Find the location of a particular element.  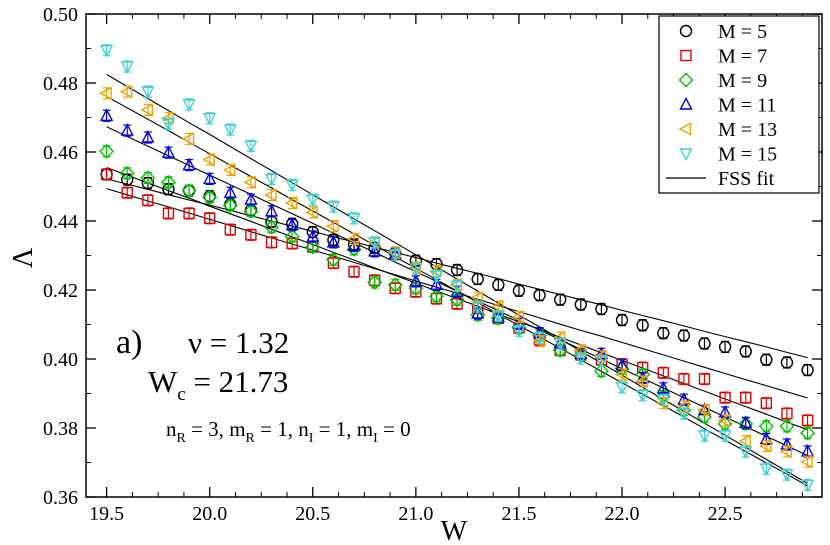

y-tick-label: 0.48 is located at coordinates (60, 84).